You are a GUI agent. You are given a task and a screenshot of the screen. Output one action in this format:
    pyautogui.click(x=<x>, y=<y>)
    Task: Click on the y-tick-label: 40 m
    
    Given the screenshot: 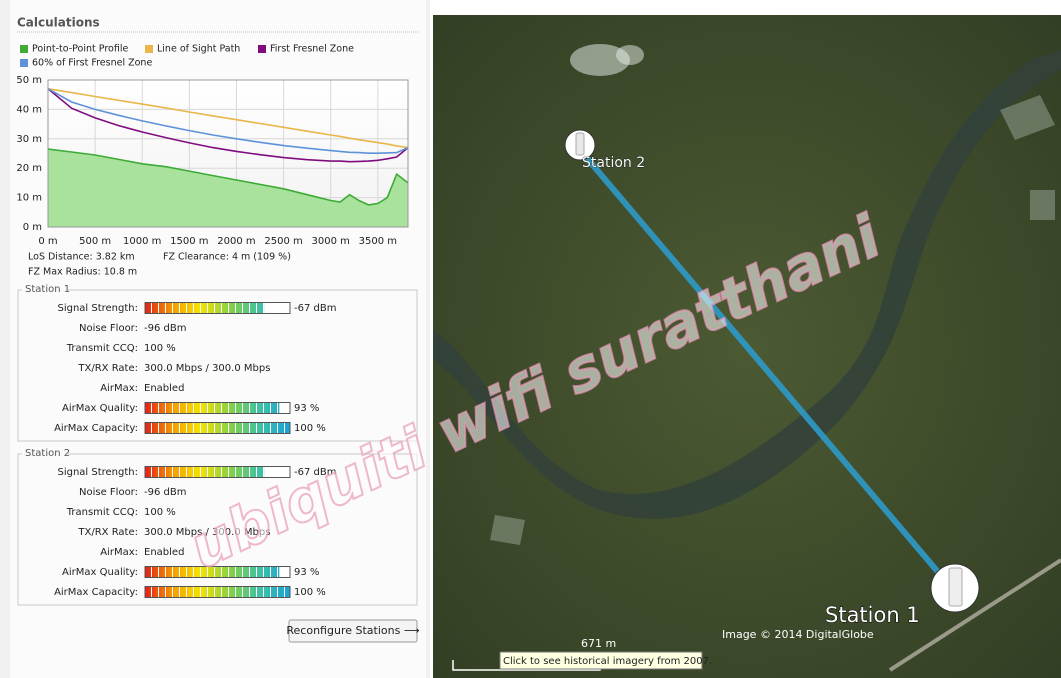 What is the action you would take?
    pyautogui.click(x=29, y=109)
    